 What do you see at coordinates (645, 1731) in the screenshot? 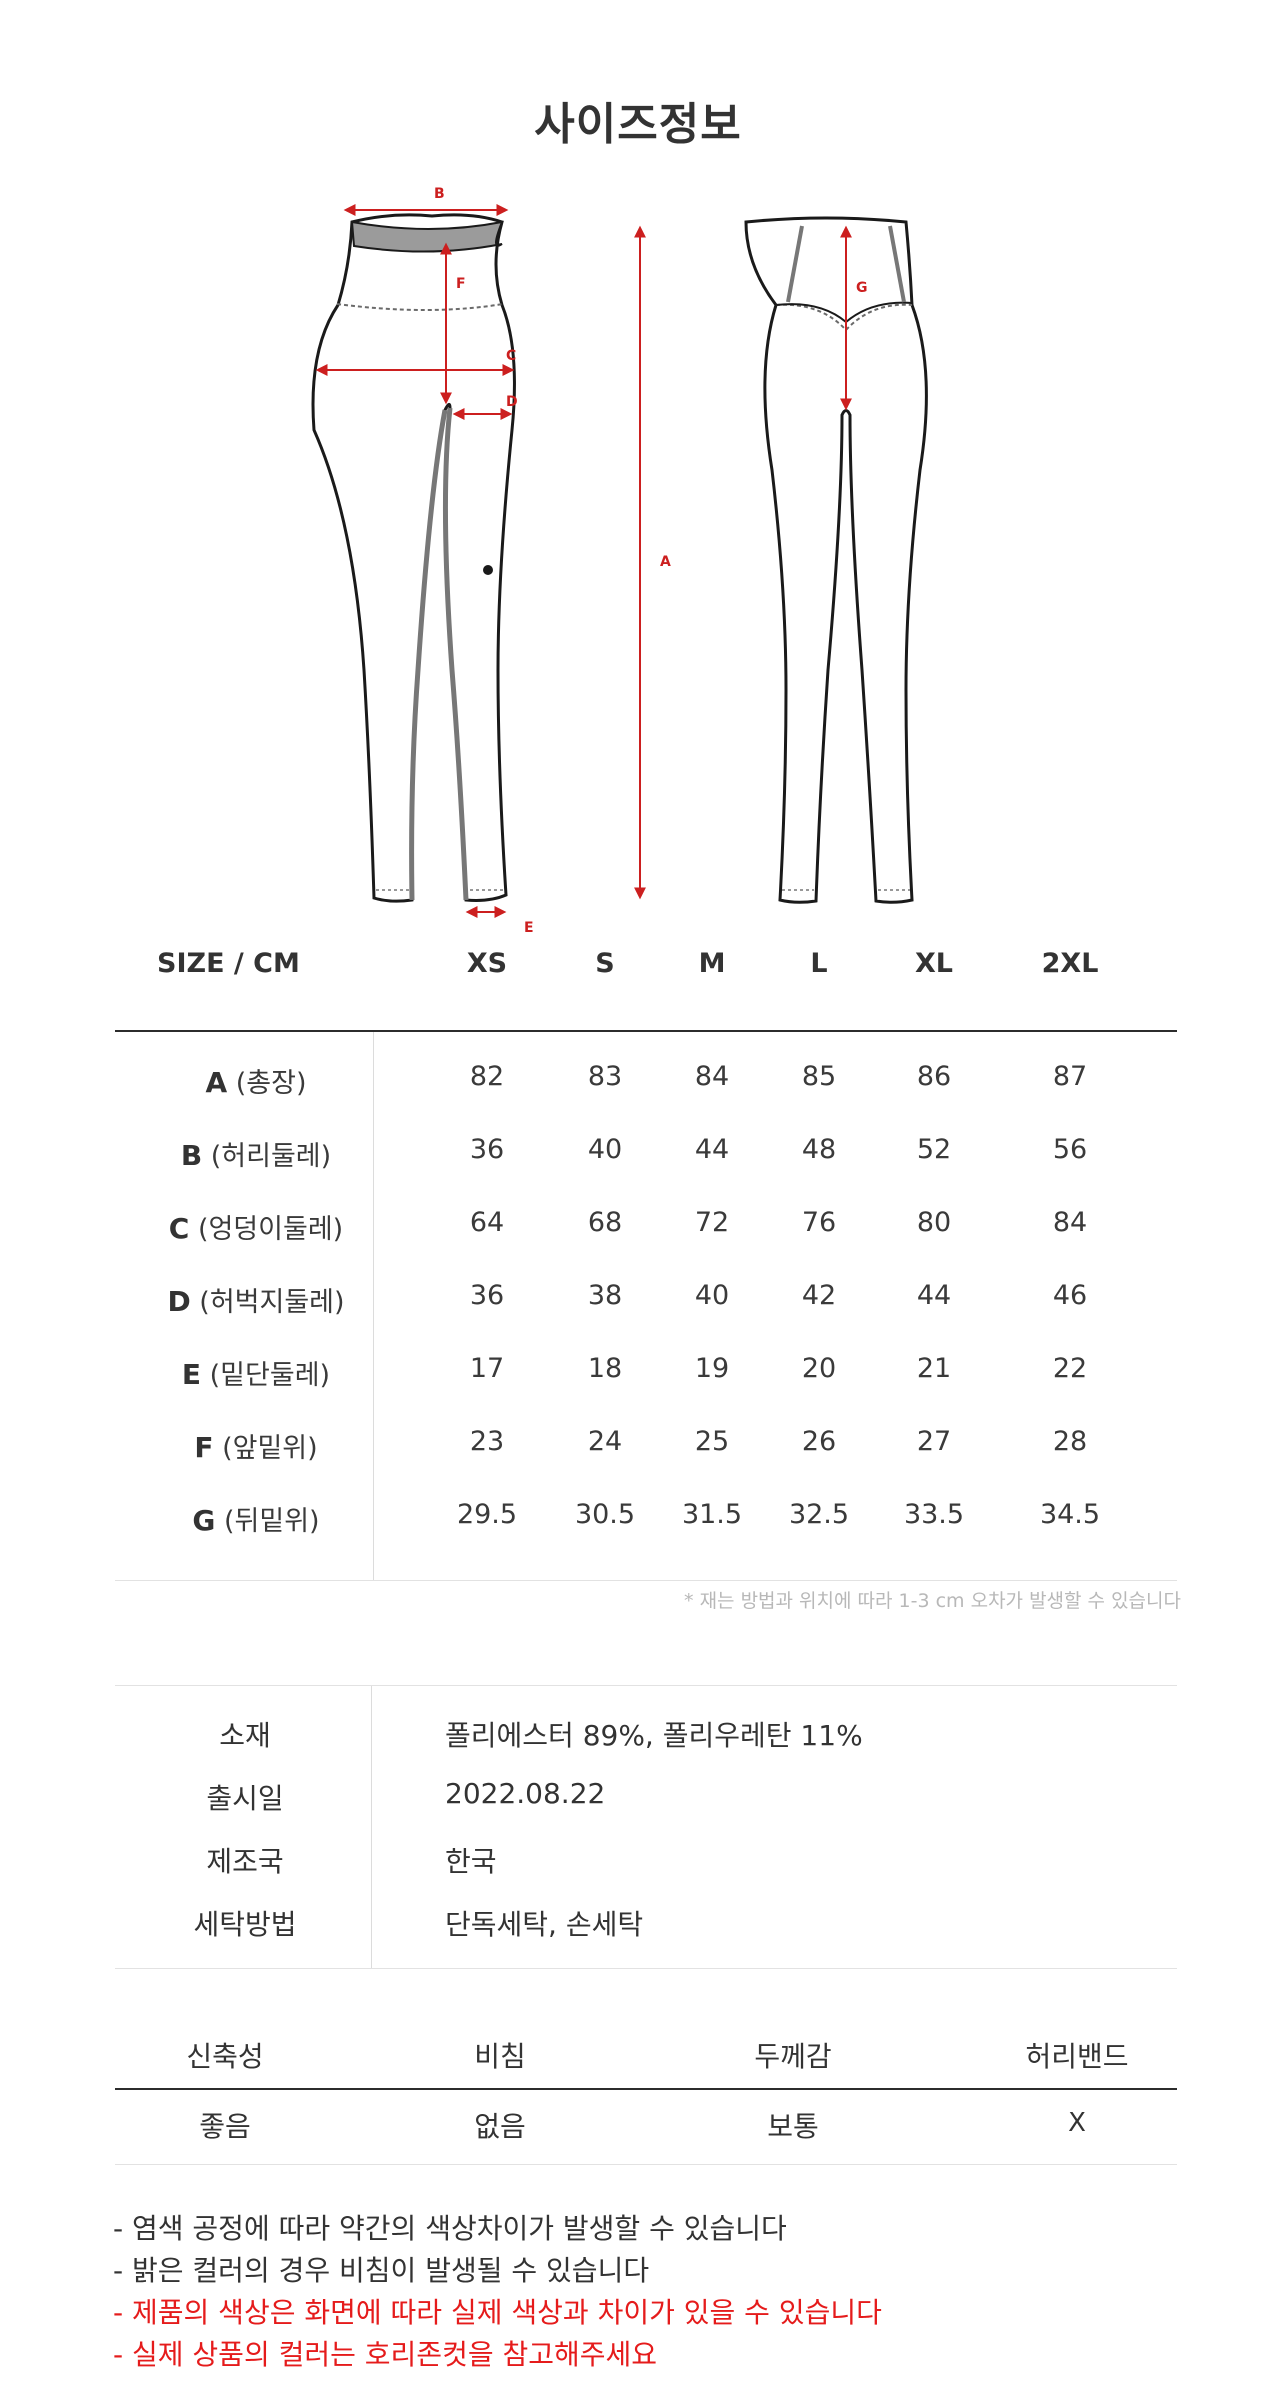
I see `info-row: 소재 폴리에스터 89%, 폴리우레탄 11%` at bounding box center [645, 1731].